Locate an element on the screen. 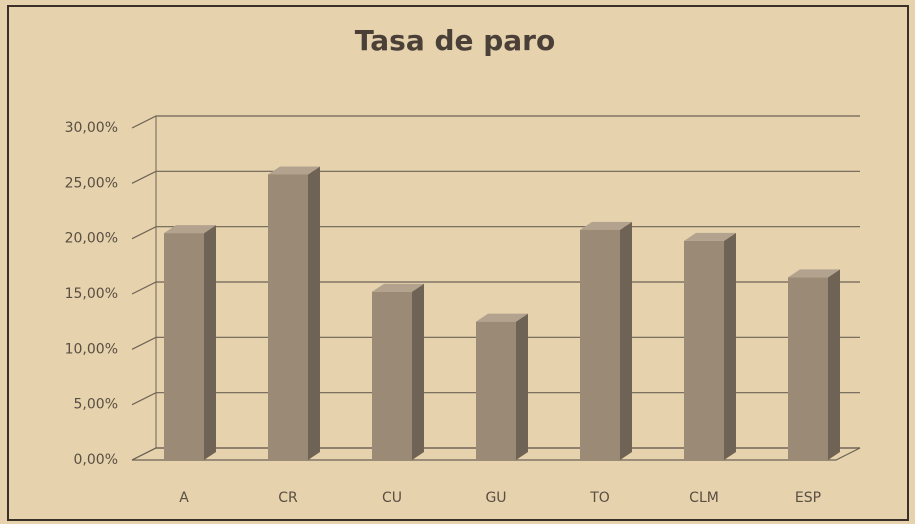 Image resolution: width=915 pixels, height=524 pixels. y-tick-label: 15,00% is located at coordinates (91, 294).